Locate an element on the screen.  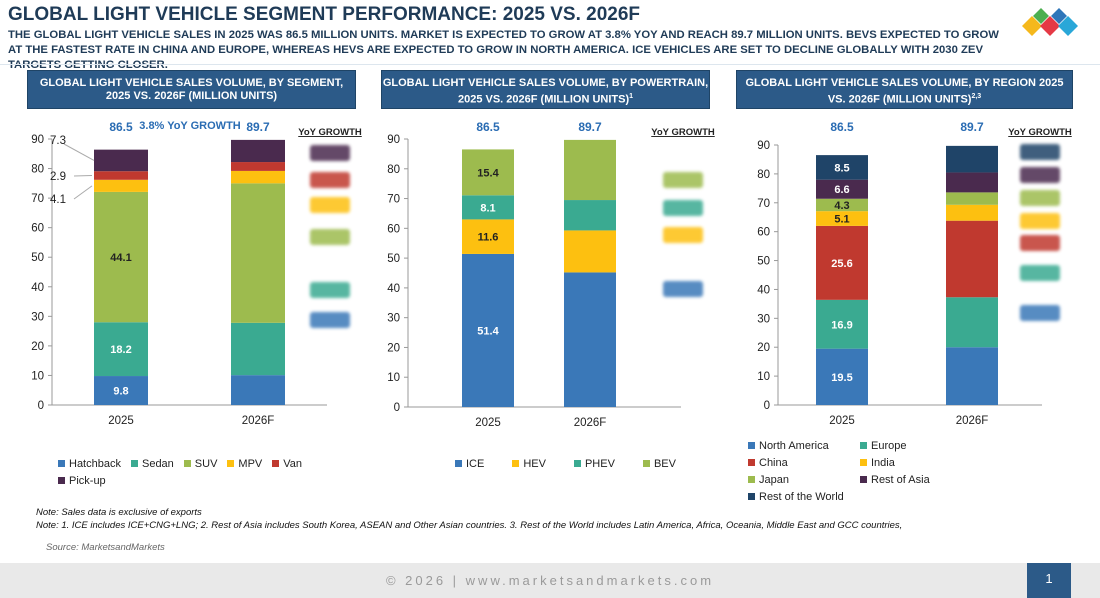
x-tick-label: 2025 is located at coordinates (488, 423).